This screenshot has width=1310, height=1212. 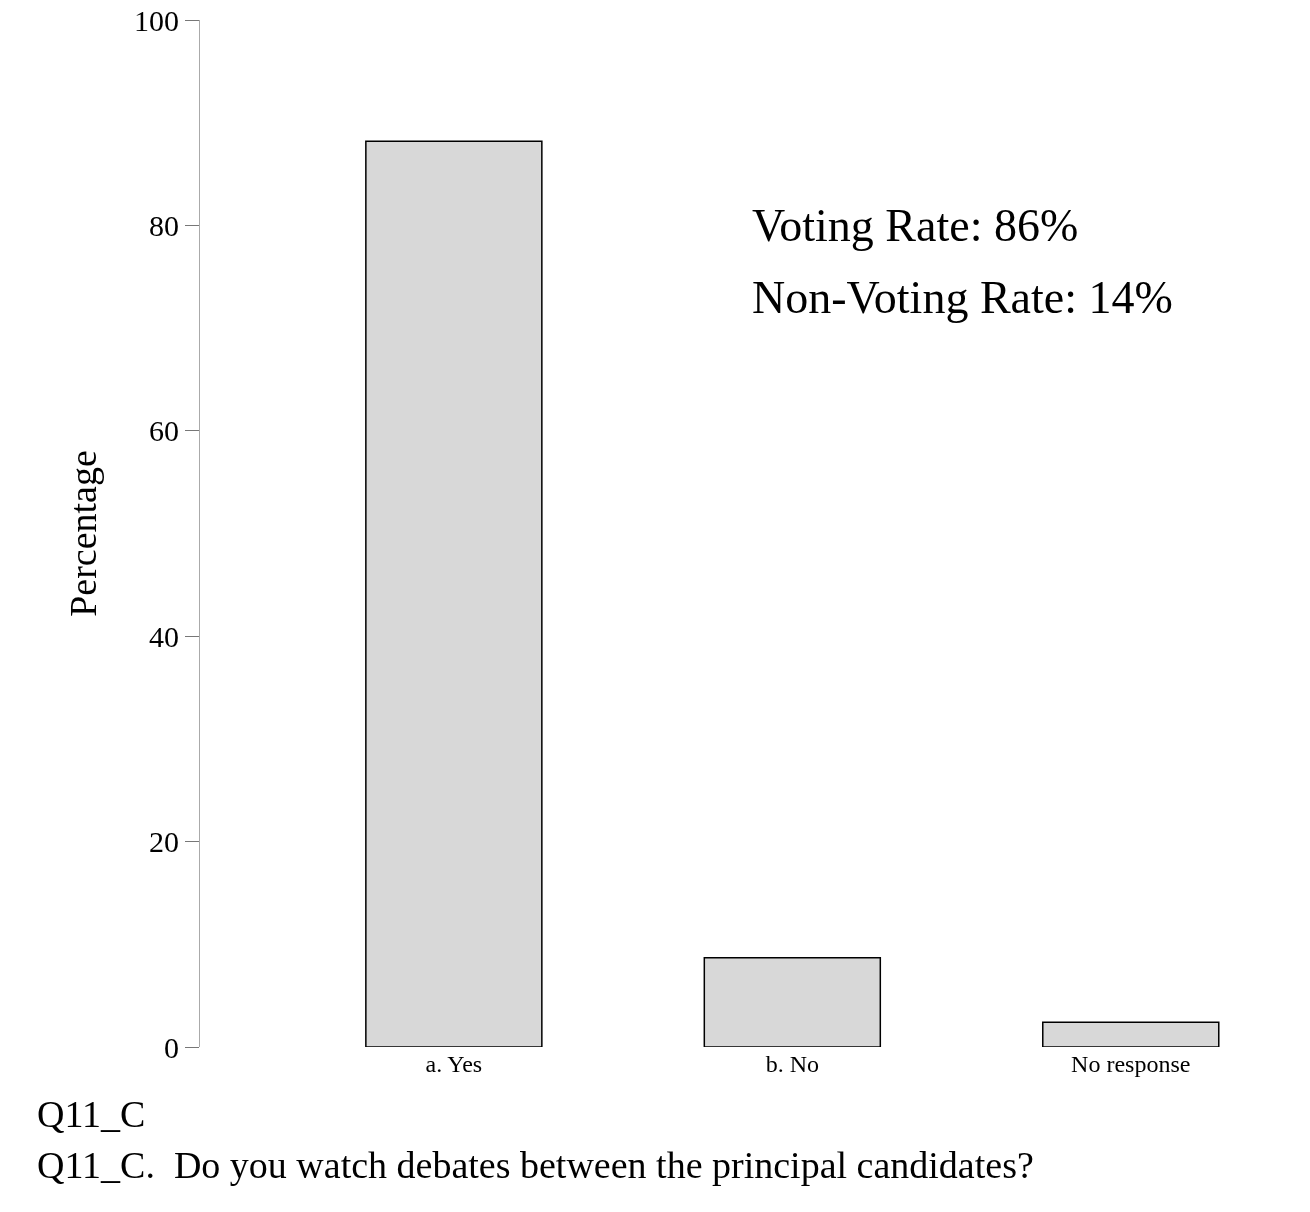 I want to click on x-tick-label: a. Yes, so click(x=454, y=1064).